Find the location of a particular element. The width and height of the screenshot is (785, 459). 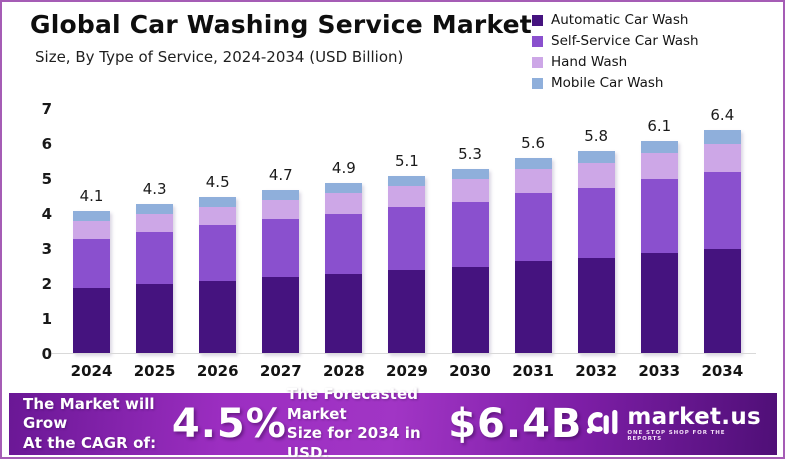

x-tick-label: 2032 is located at coordinates (596, 371).